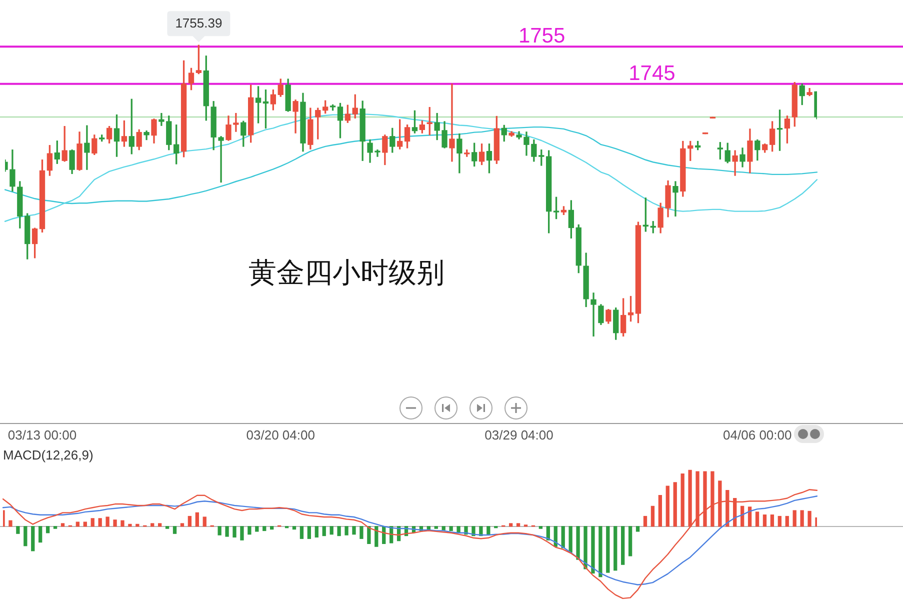 The width and height of the screenshot is (903, 604). What do you see at coordinates (280, 434) in the screenshot?
I see `x-tick-label: 03/20 04:00` at bounding box center [280, 434].